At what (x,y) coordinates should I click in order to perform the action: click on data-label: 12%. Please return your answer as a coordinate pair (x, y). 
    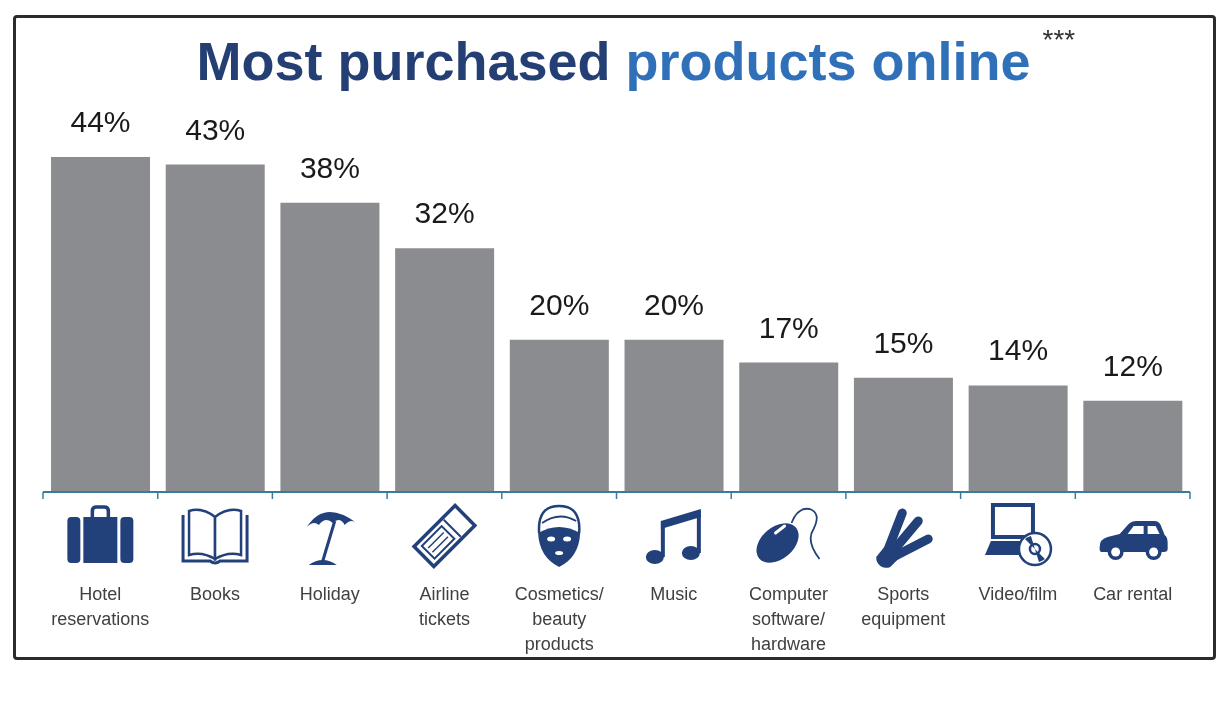
    Looking at the image, I should click on (1132, 365).